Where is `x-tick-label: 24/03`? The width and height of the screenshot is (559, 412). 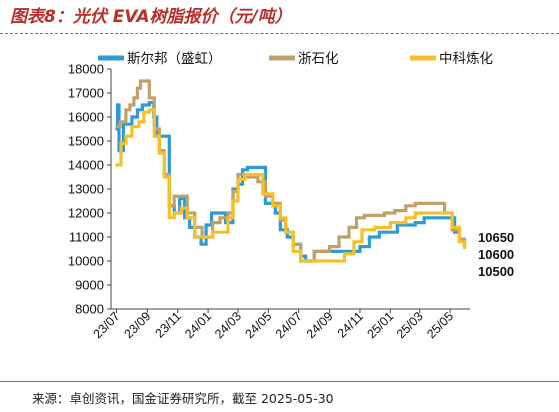 x-tick-label: 24/03 is located at coordinates (228, 325).